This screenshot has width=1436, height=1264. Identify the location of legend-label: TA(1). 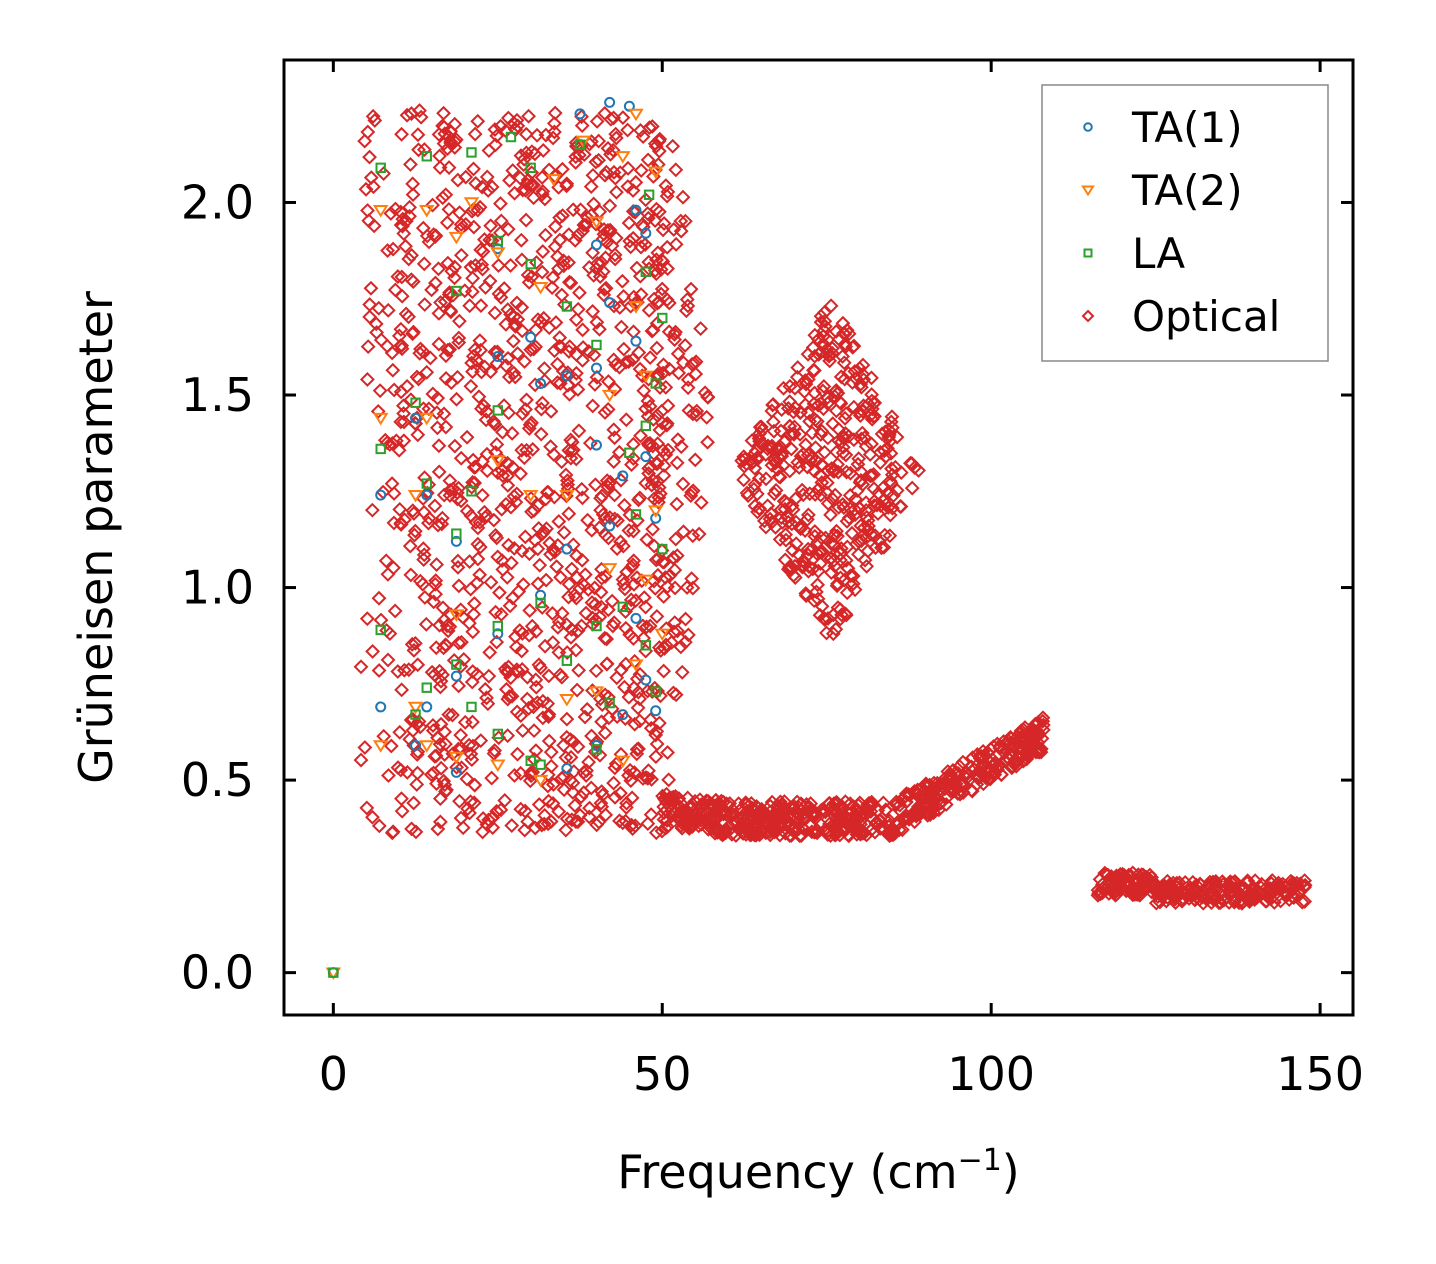
(1187, 127).